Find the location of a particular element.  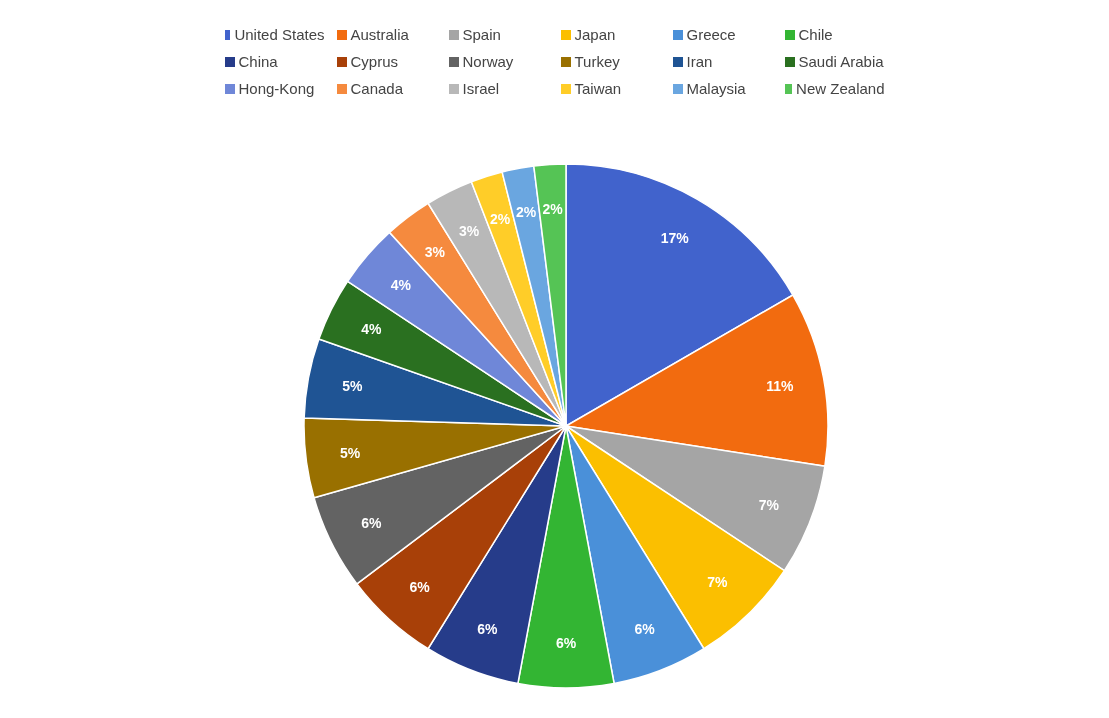

legend-label: United States is located at coordinates (279, 34).